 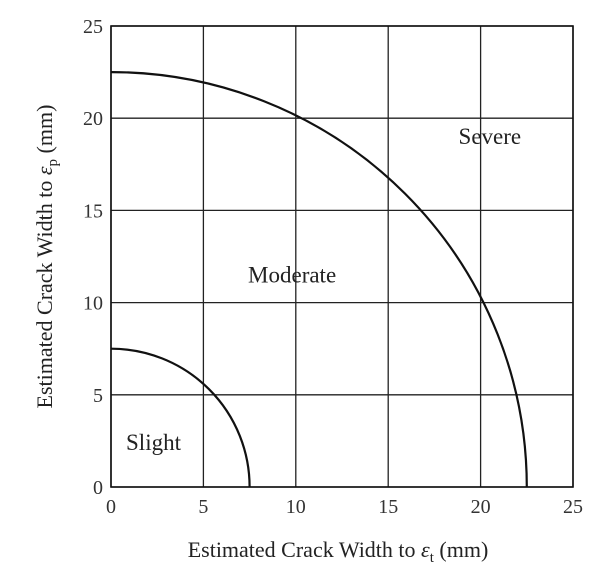 I want to click on zone-label-severe: Severe, so click(x=490, y=136).